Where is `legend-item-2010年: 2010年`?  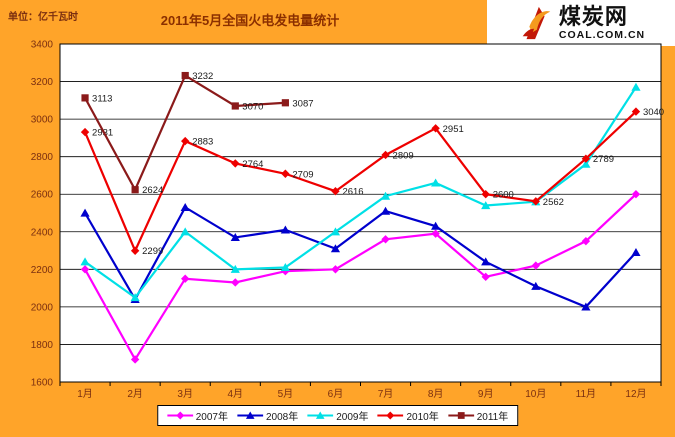
legend-item-2010年: 2010年 is located at coordinates (408, 415).